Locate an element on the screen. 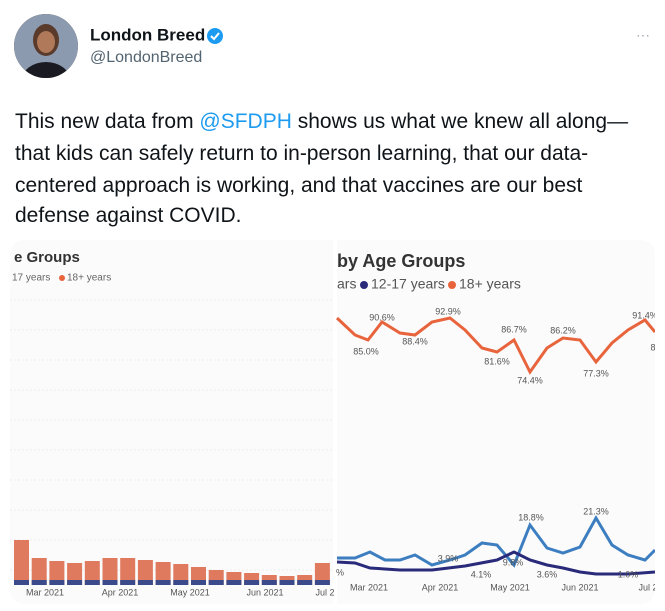 The image size is (665, 611). data-label: 8 is located at coordinates (652, 347).